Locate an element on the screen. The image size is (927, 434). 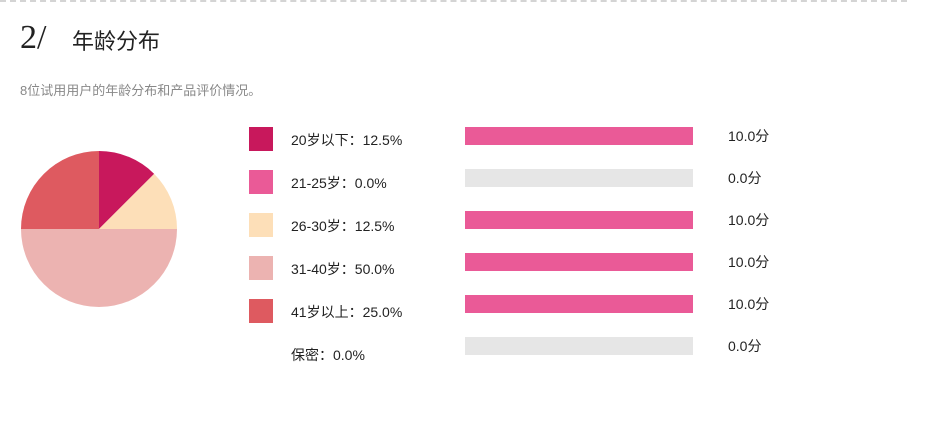
legend-item: 26-30岁：12.5% is located at coordinates (359, 225).